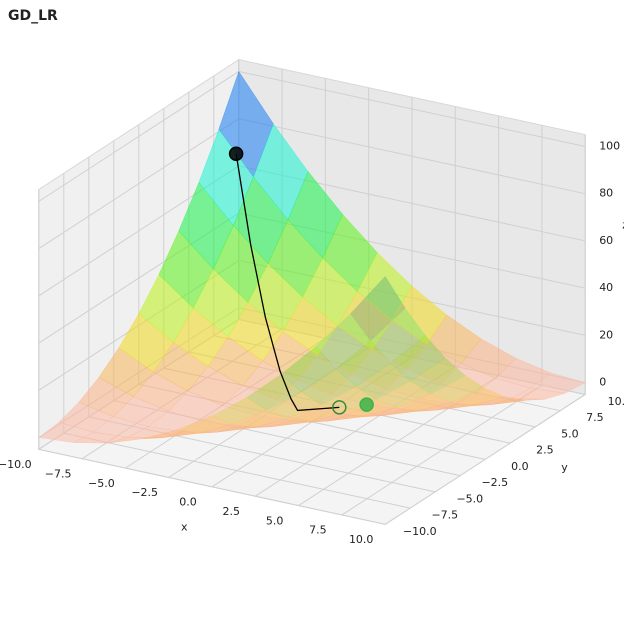 This screenshot has width=624, height=628. Describe the element at coordinates (420, 531) in the screenshot. I see `y-tick-label: −10.0` at that location.